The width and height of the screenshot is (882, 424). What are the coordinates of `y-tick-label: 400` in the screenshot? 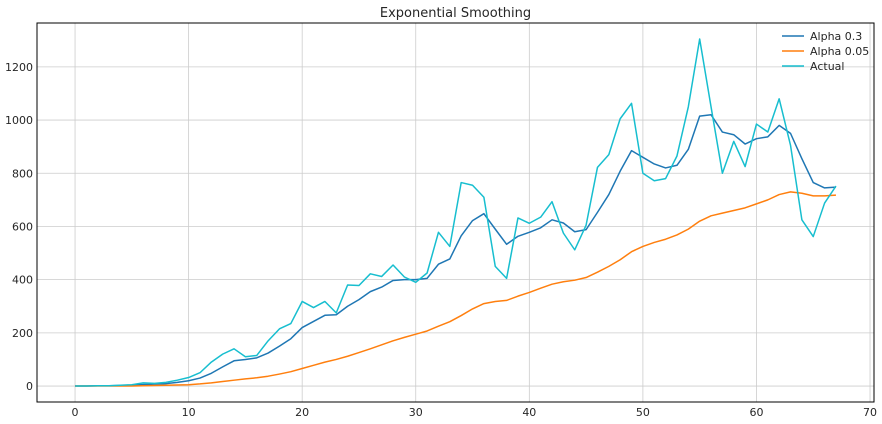 It's located at (22, 280).